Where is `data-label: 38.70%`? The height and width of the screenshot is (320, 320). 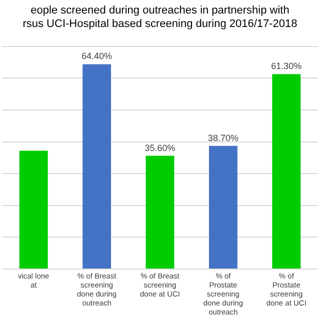 data-label: 38.70% is located at coordinates (223, 137).